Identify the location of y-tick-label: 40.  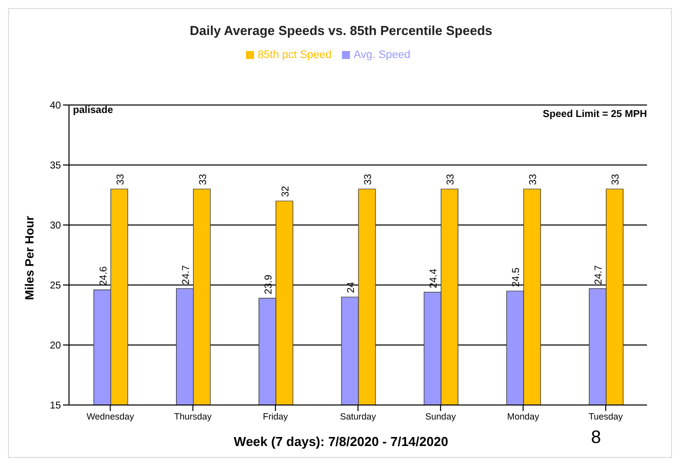
(56, 106).